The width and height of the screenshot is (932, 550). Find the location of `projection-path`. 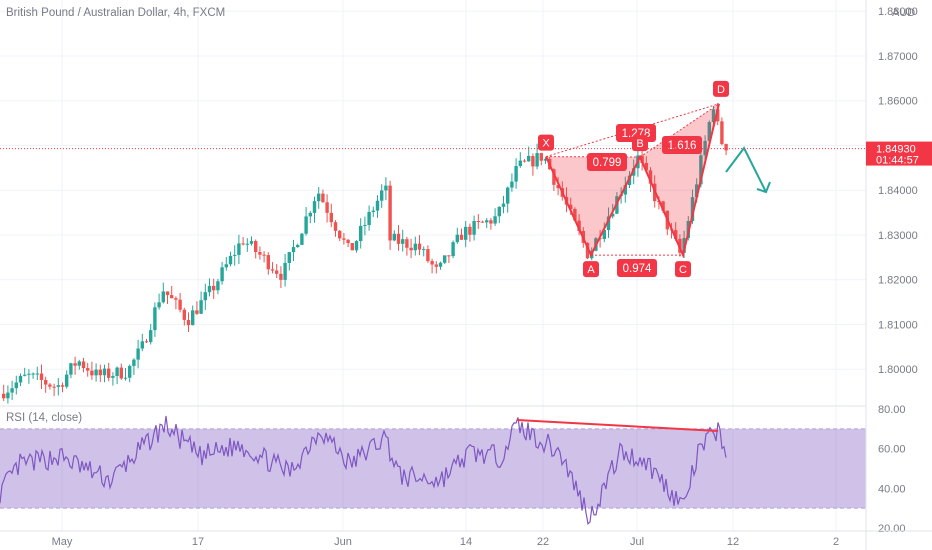

projection-path is located at coordinates (746, 169).